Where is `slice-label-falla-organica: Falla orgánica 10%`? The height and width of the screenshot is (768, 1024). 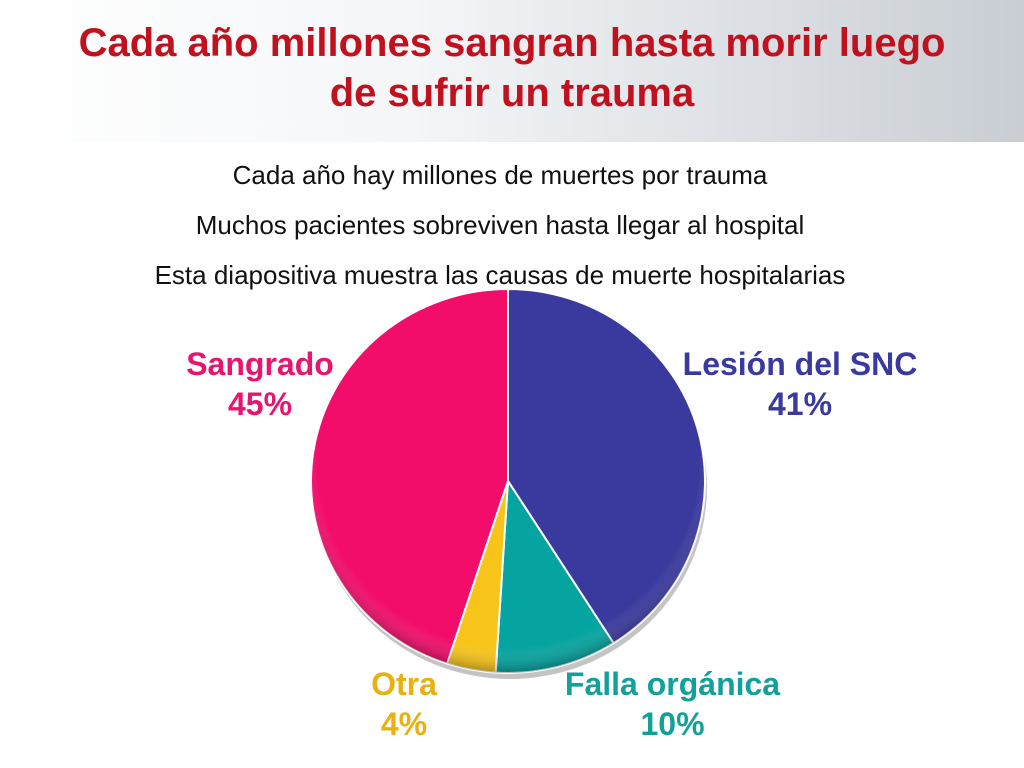 slice-label-falla-organica: Falla orgánica 10% is located at coordinates (672, 704).